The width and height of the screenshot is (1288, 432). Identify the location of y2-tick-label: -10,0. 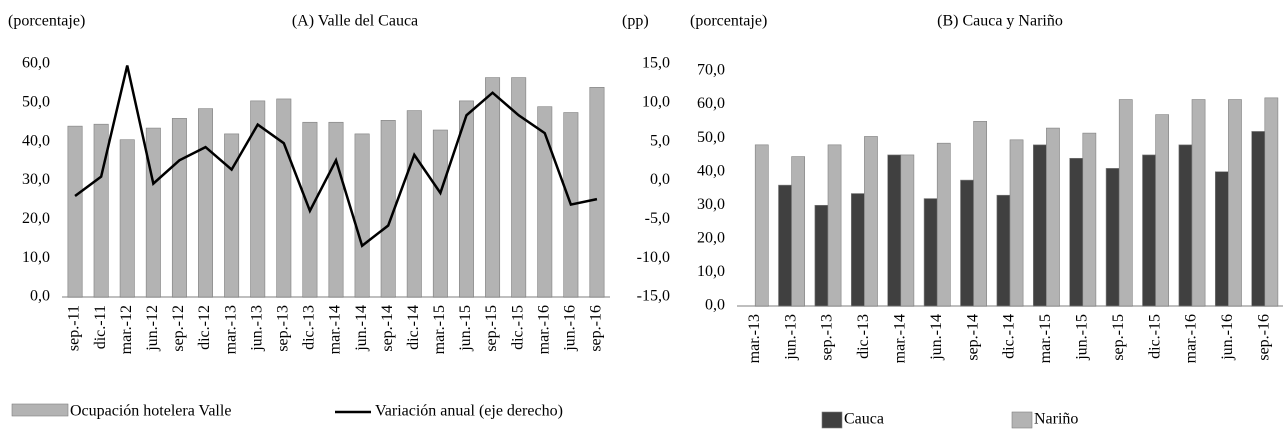
(653, 257).